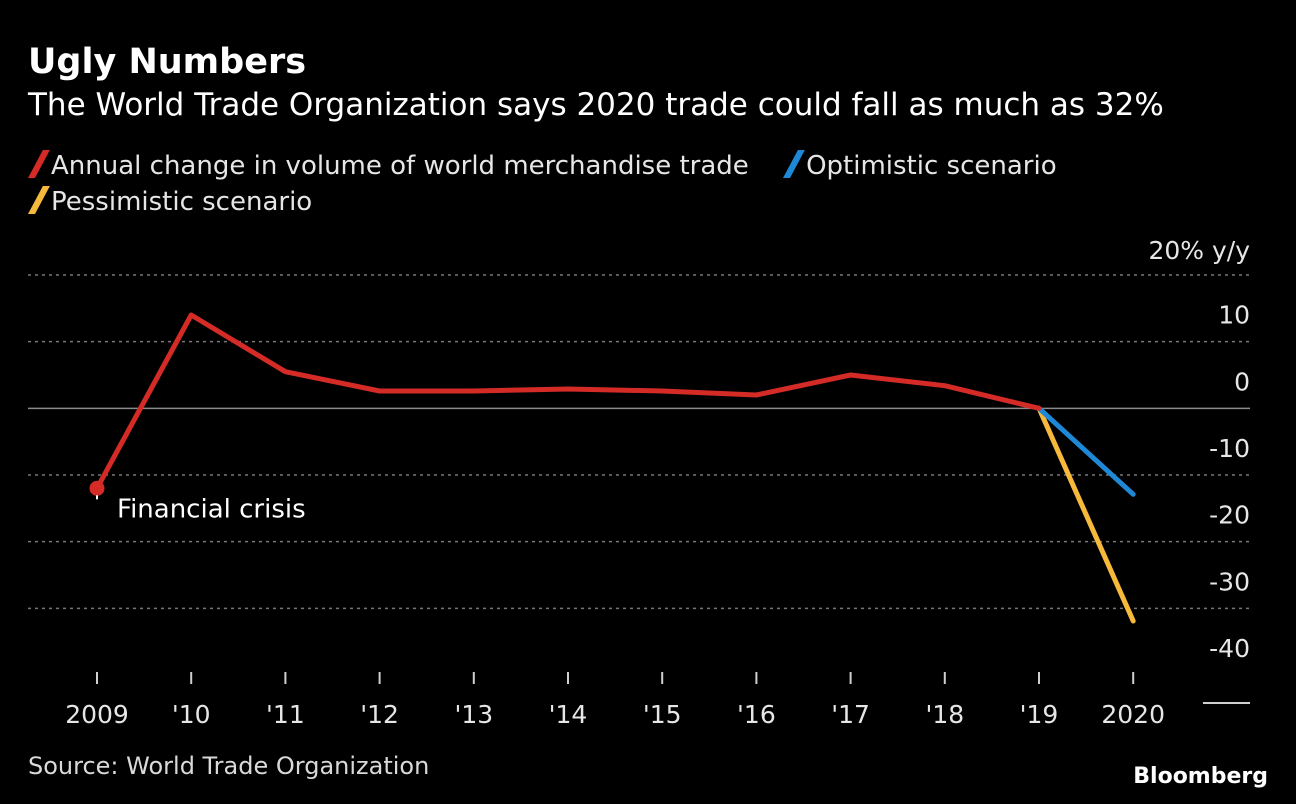  Describe the element at coordinates (931, 166) in the screenshot. I see `legend-label-optimistic: Optimistic scenario` at that location.